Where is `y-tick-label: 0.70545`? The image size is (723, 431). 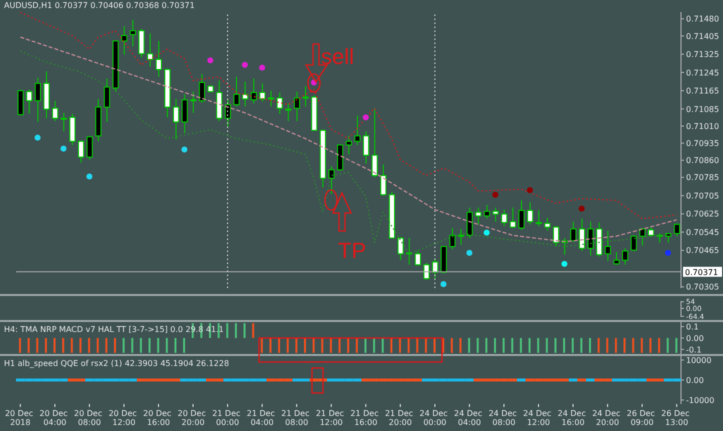
y-tick-label: 0.70545 is located at coordinates (703, 232).